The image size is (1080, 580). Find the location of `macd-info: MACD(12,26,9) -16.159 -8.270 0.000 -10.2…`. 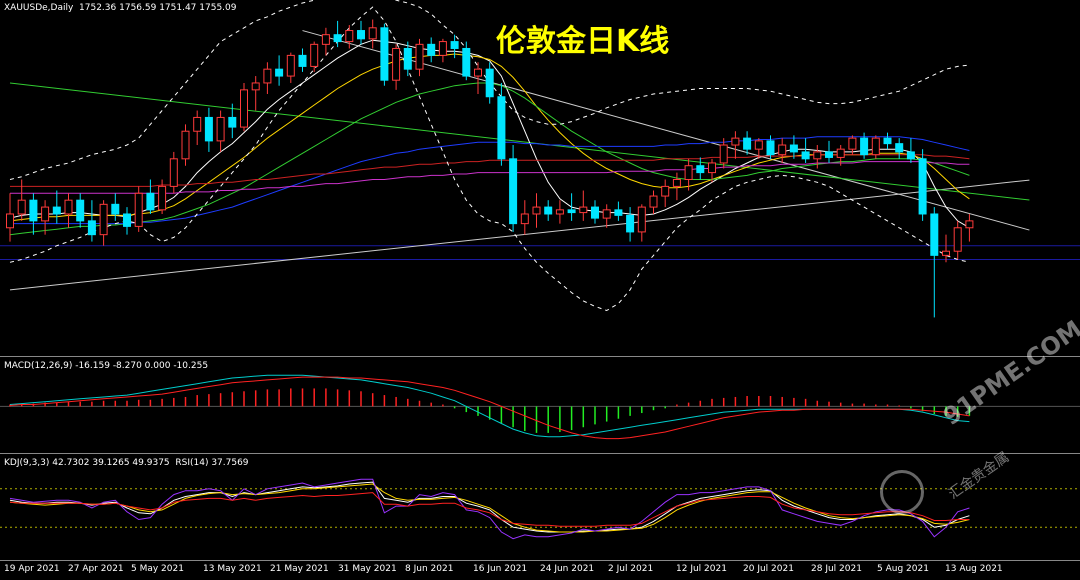

macd-info: MACD(12,26,9) -16.159 -8.270 0.000 -10.2… is located at coordinates (106, 366).